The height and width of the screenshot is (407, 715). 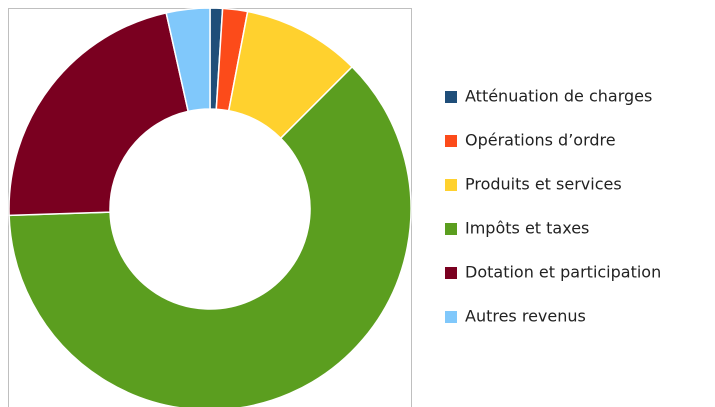 I want to click on legend-label: Autres revenus, so click(x=525, y=316).